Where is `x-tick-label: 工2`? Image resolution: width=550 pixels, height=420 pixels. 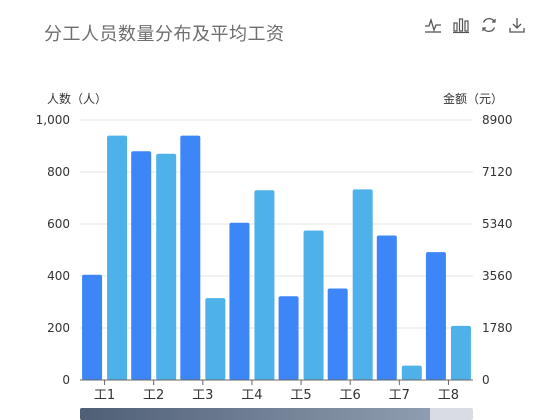
x-tick-label: 工2 is located at coordinates (153, 395).